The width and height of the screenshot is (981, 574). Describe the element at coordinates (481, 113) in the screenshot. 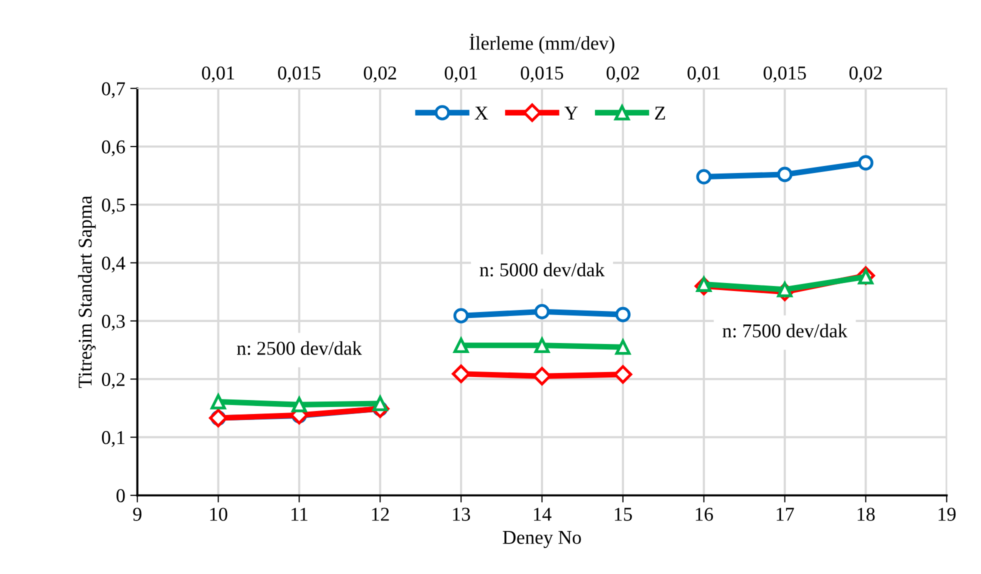

I see `legend-label: X` at that location.